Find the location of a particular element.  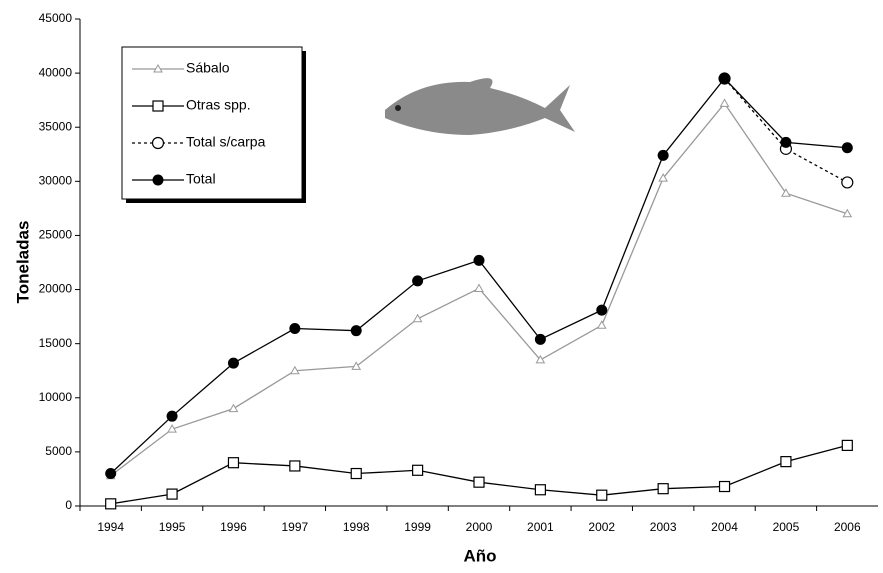

y-tick-label: 15000 is located at coordinates (56, 343).